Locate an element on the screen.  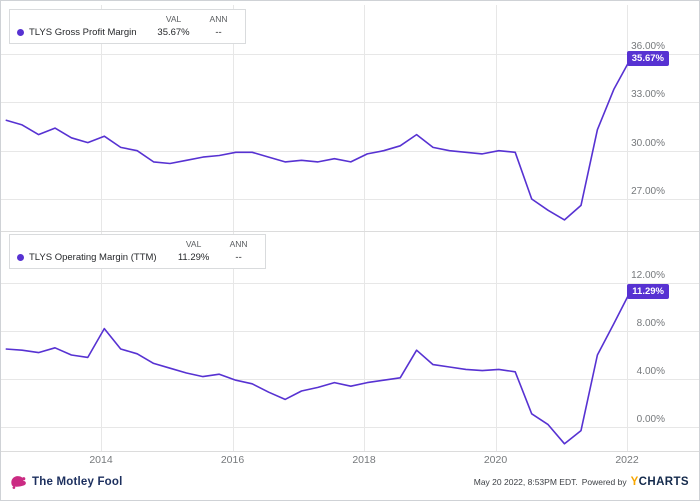
y-axis-label: 30.00% is located at coordinates (648, 143).